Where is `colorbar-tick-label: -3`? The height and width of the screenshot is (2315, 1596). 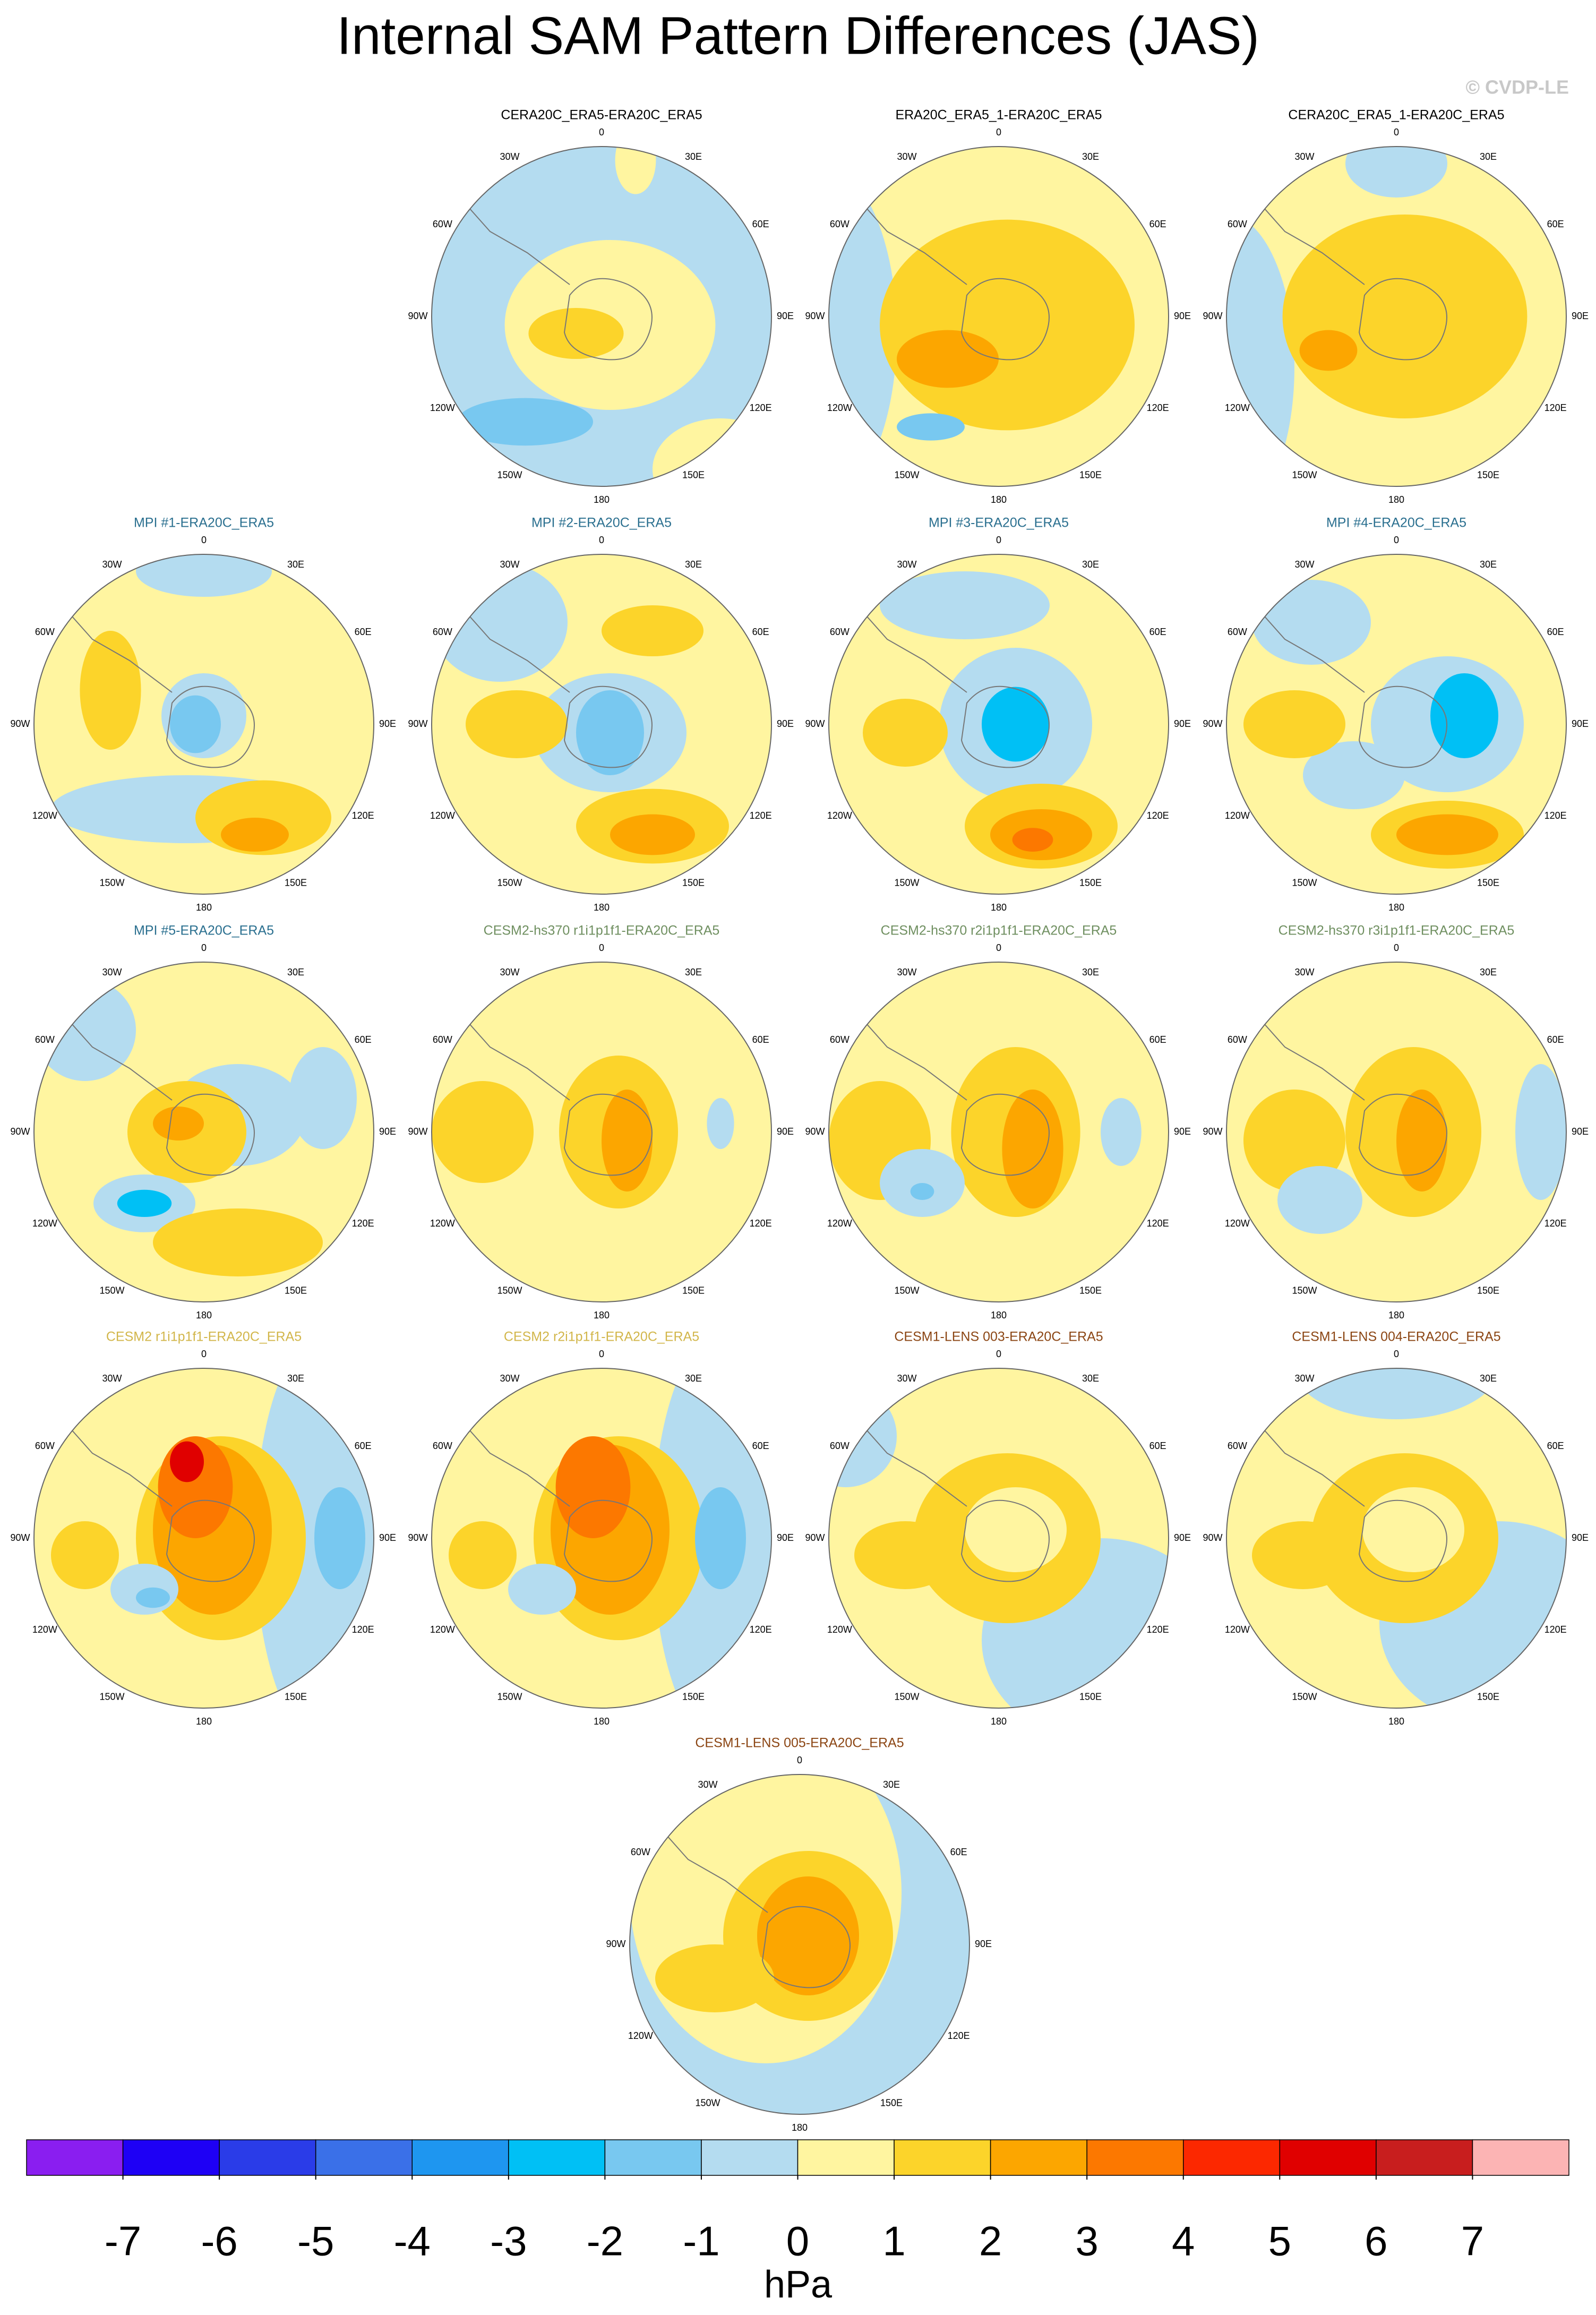 colorbar-tick-label: -3 is located at coordinates (508, 2241).